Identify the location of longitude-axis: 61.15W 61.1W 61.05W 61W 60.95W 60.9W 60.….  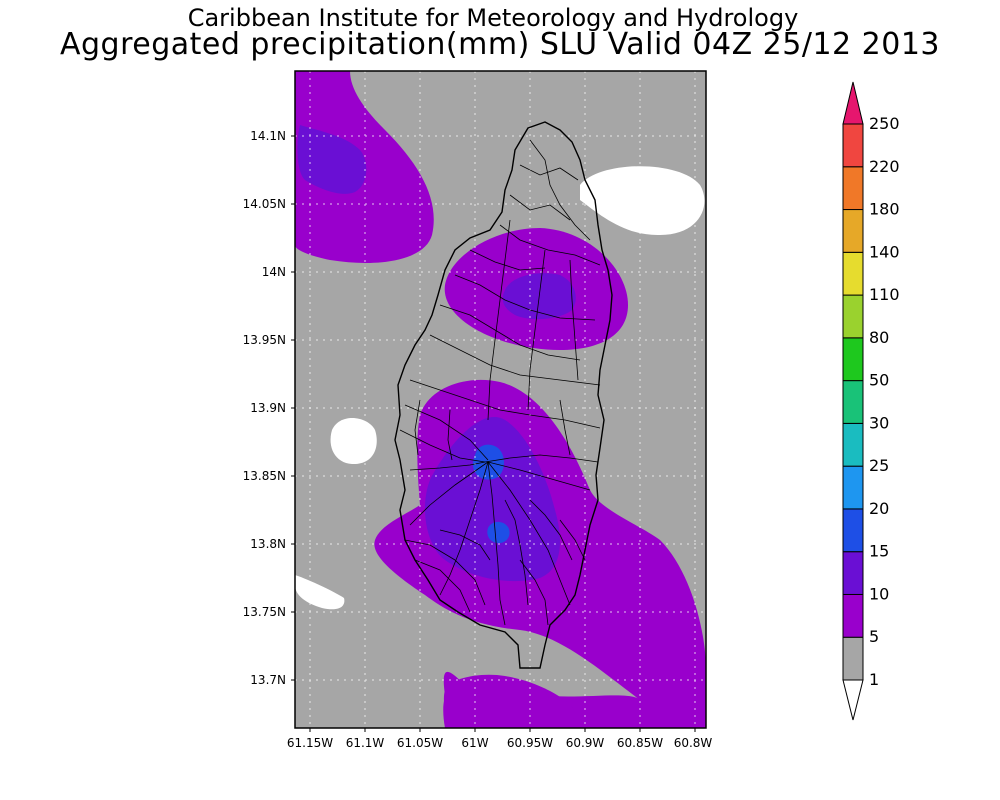
(500, 739).